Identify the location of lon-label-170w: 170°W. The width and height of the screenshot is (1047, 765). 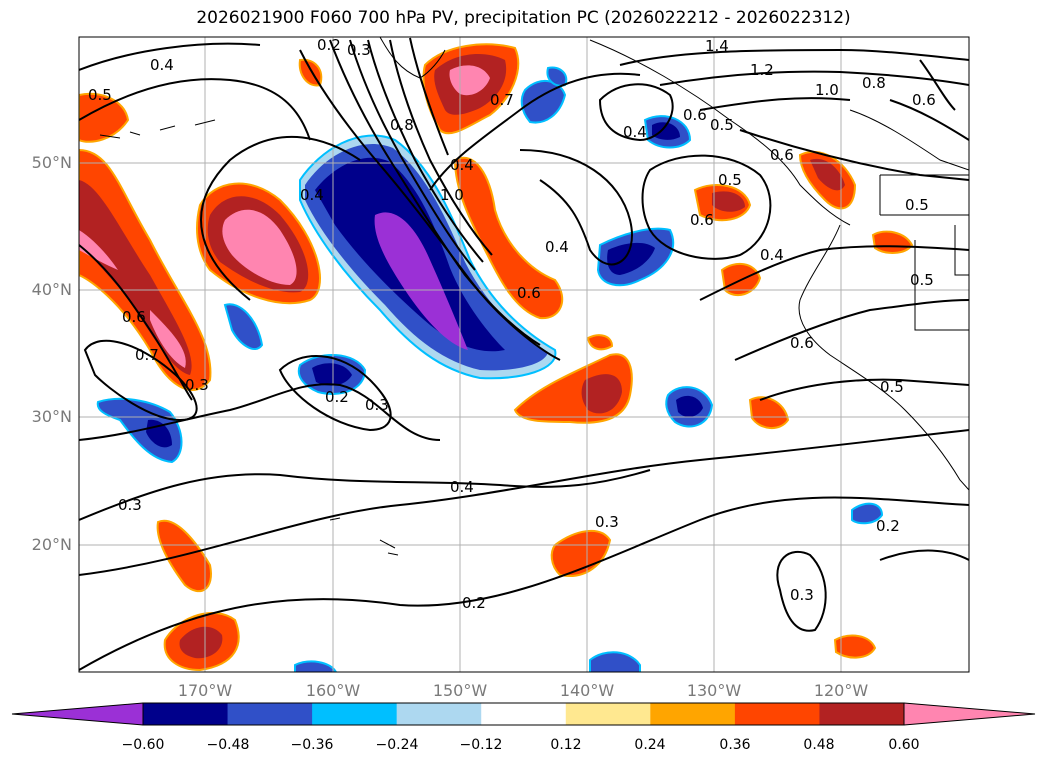
(205, 690).